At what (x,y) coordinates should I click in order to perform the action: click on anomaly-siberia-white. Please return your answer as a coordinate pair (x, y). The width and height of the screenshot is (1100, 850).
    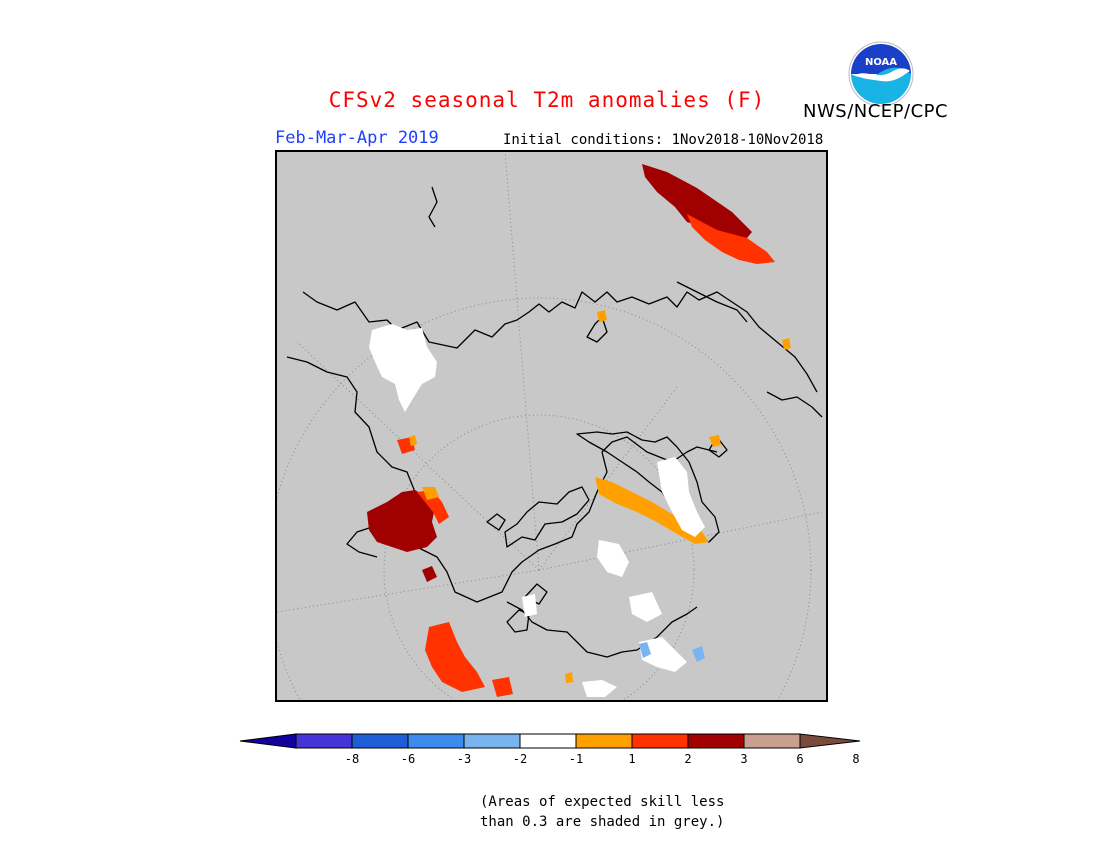
    Looking at the image, I should click on (403, 368).